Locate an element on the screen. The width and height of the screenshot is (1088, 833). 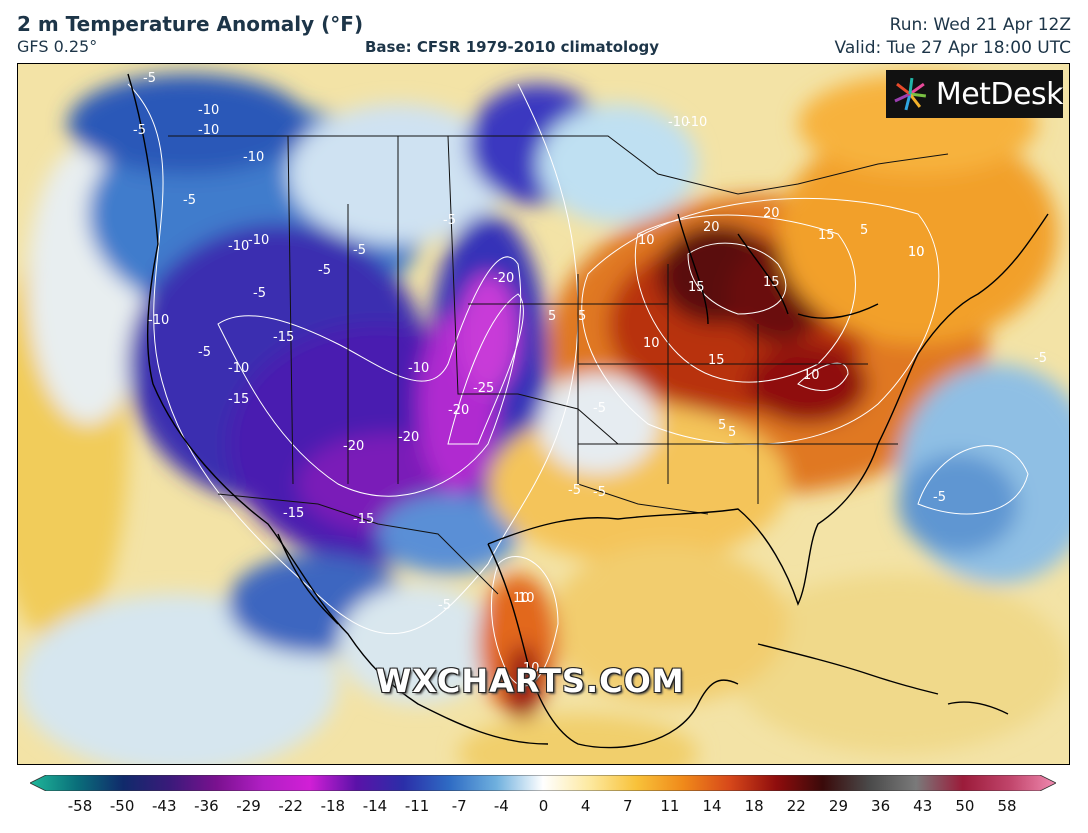
colorbar-tick-label: -50 is located at coordinates (122, 806).